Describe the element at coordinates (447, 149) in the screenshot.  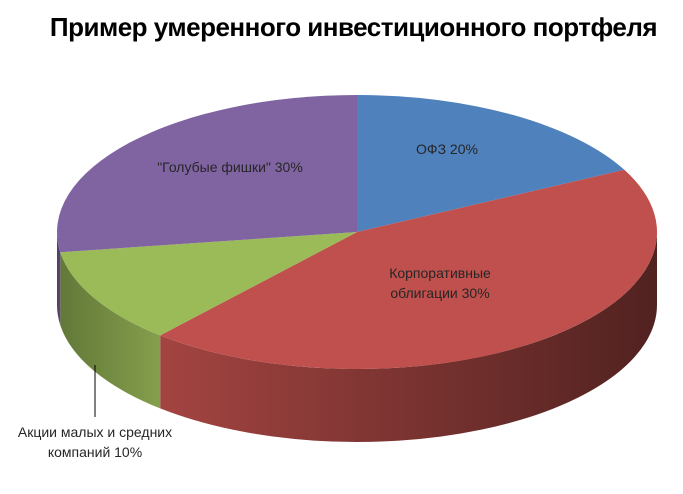
I see `pie-slice-ofz-label: ОФЗ 20%` at that location.